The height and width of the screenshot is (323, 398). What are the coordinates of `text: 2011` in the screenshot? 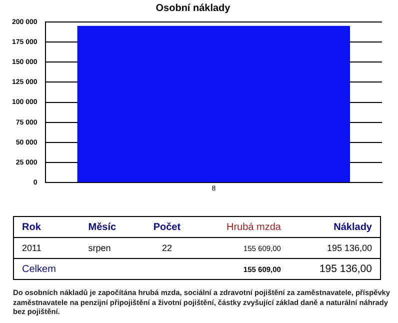 It's located at (31, 248).